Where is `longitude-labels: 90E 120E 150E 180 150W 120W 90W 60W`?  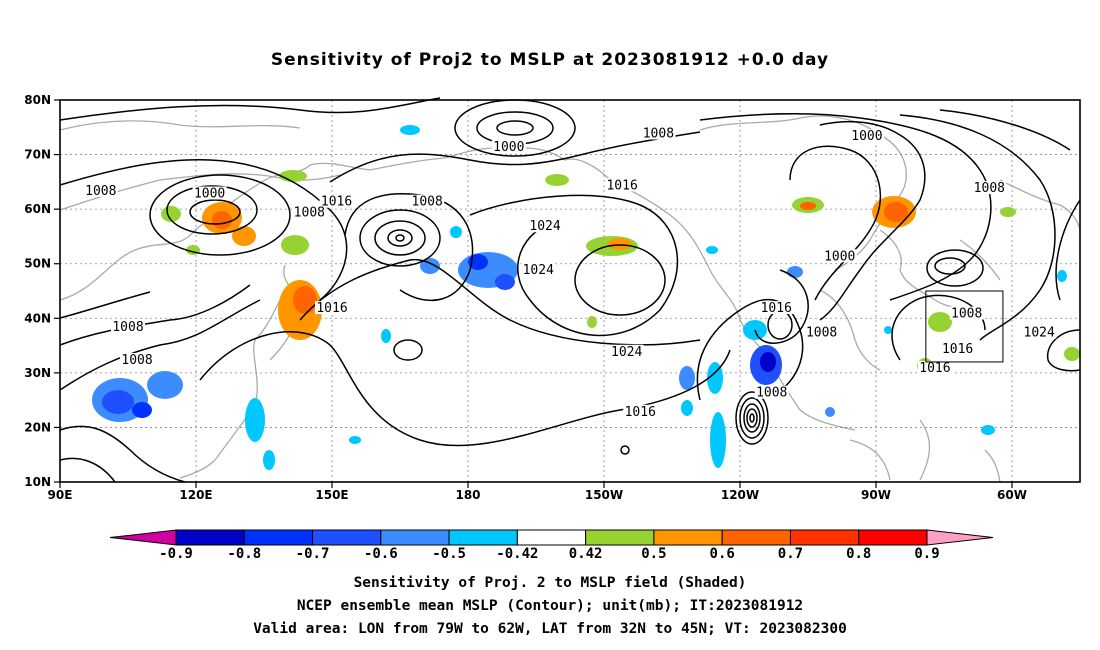 longitude-labels: 90E 120E 150E 180 150W 120W 90W 60W is located at coordinates (537, 492).